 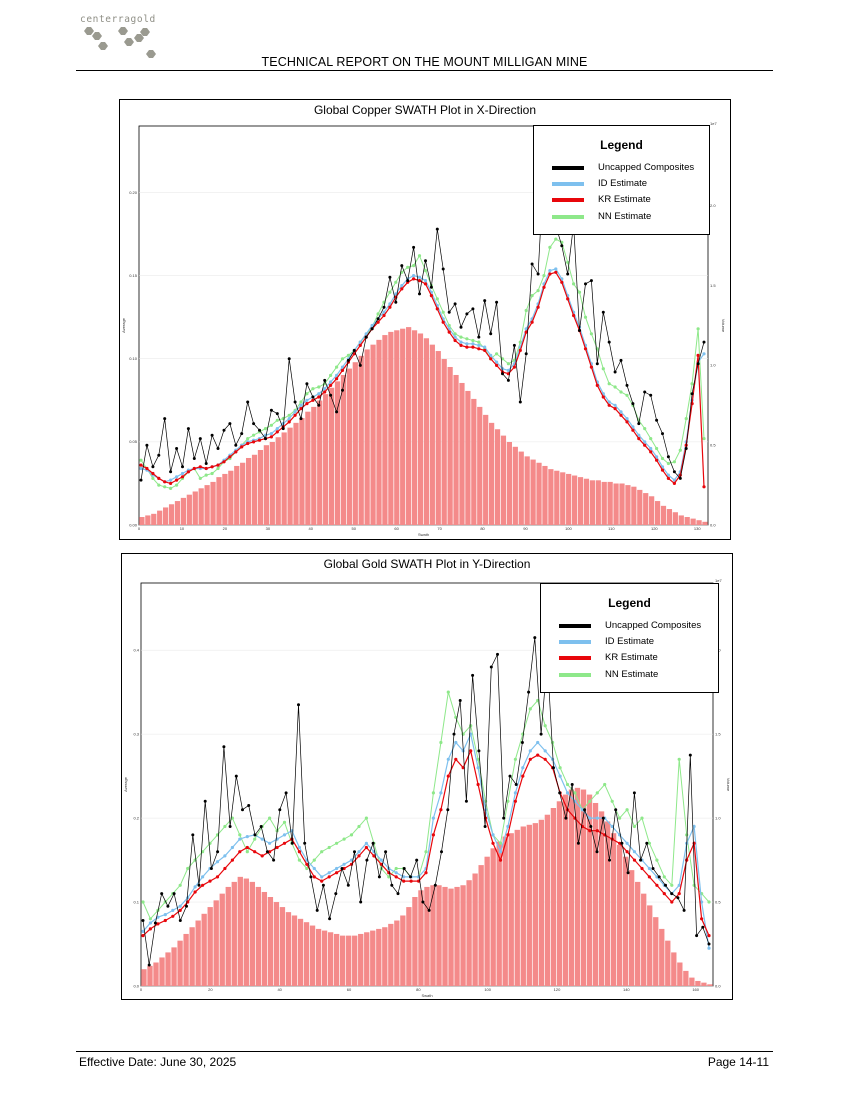 What do you see at coordinates (210, 989) in the screenshot?
I see `x-tick-label: 20` at bounding box center [210, 989].